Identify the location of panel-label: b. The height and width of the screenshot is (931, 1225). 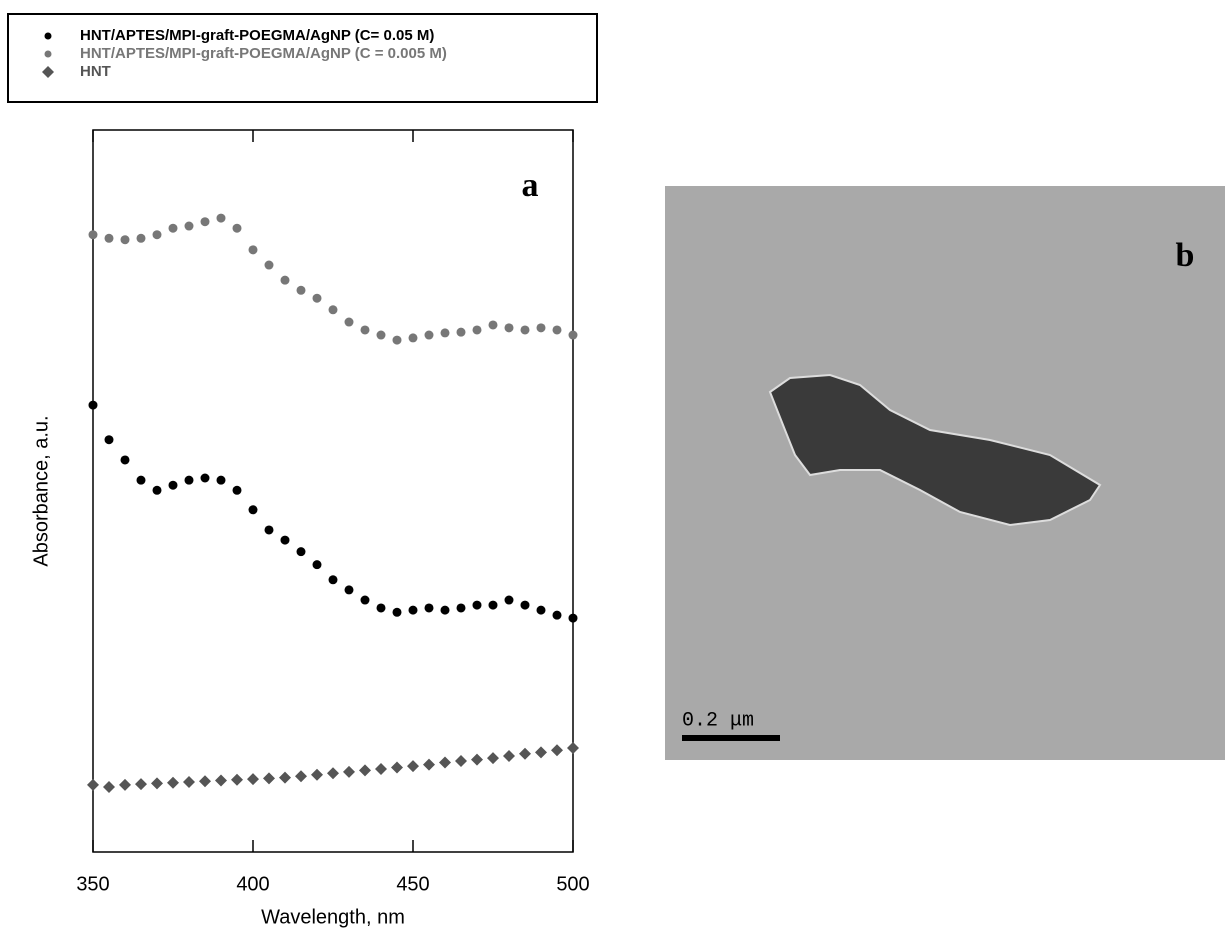
(1185, 255).